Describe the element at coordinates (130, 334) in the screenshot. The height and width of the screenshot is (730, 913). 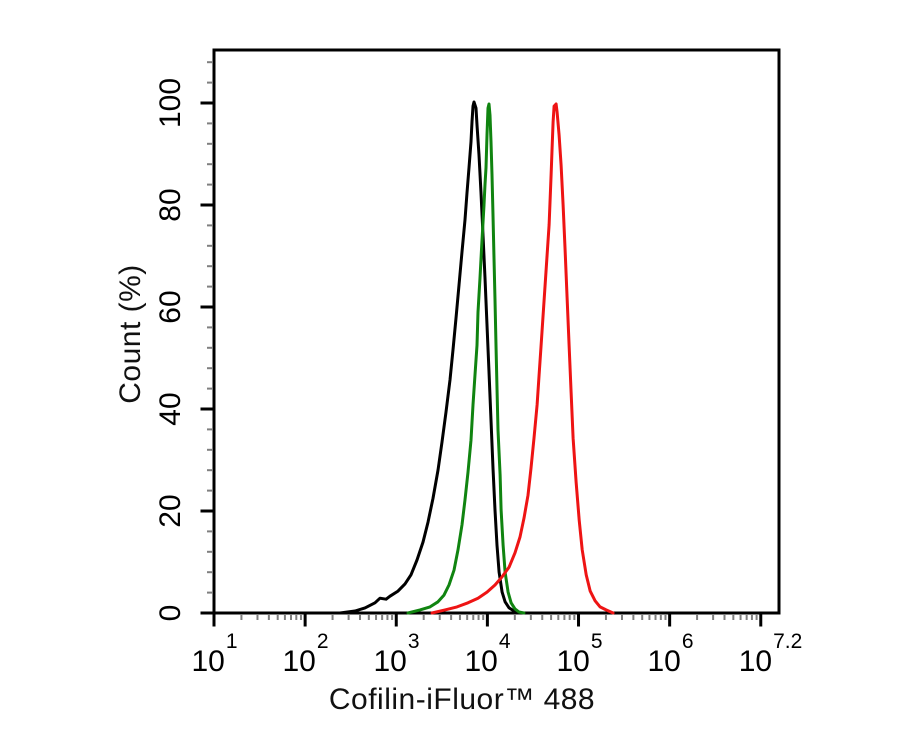
I see `y-axis-title: Count (%)` at that location.